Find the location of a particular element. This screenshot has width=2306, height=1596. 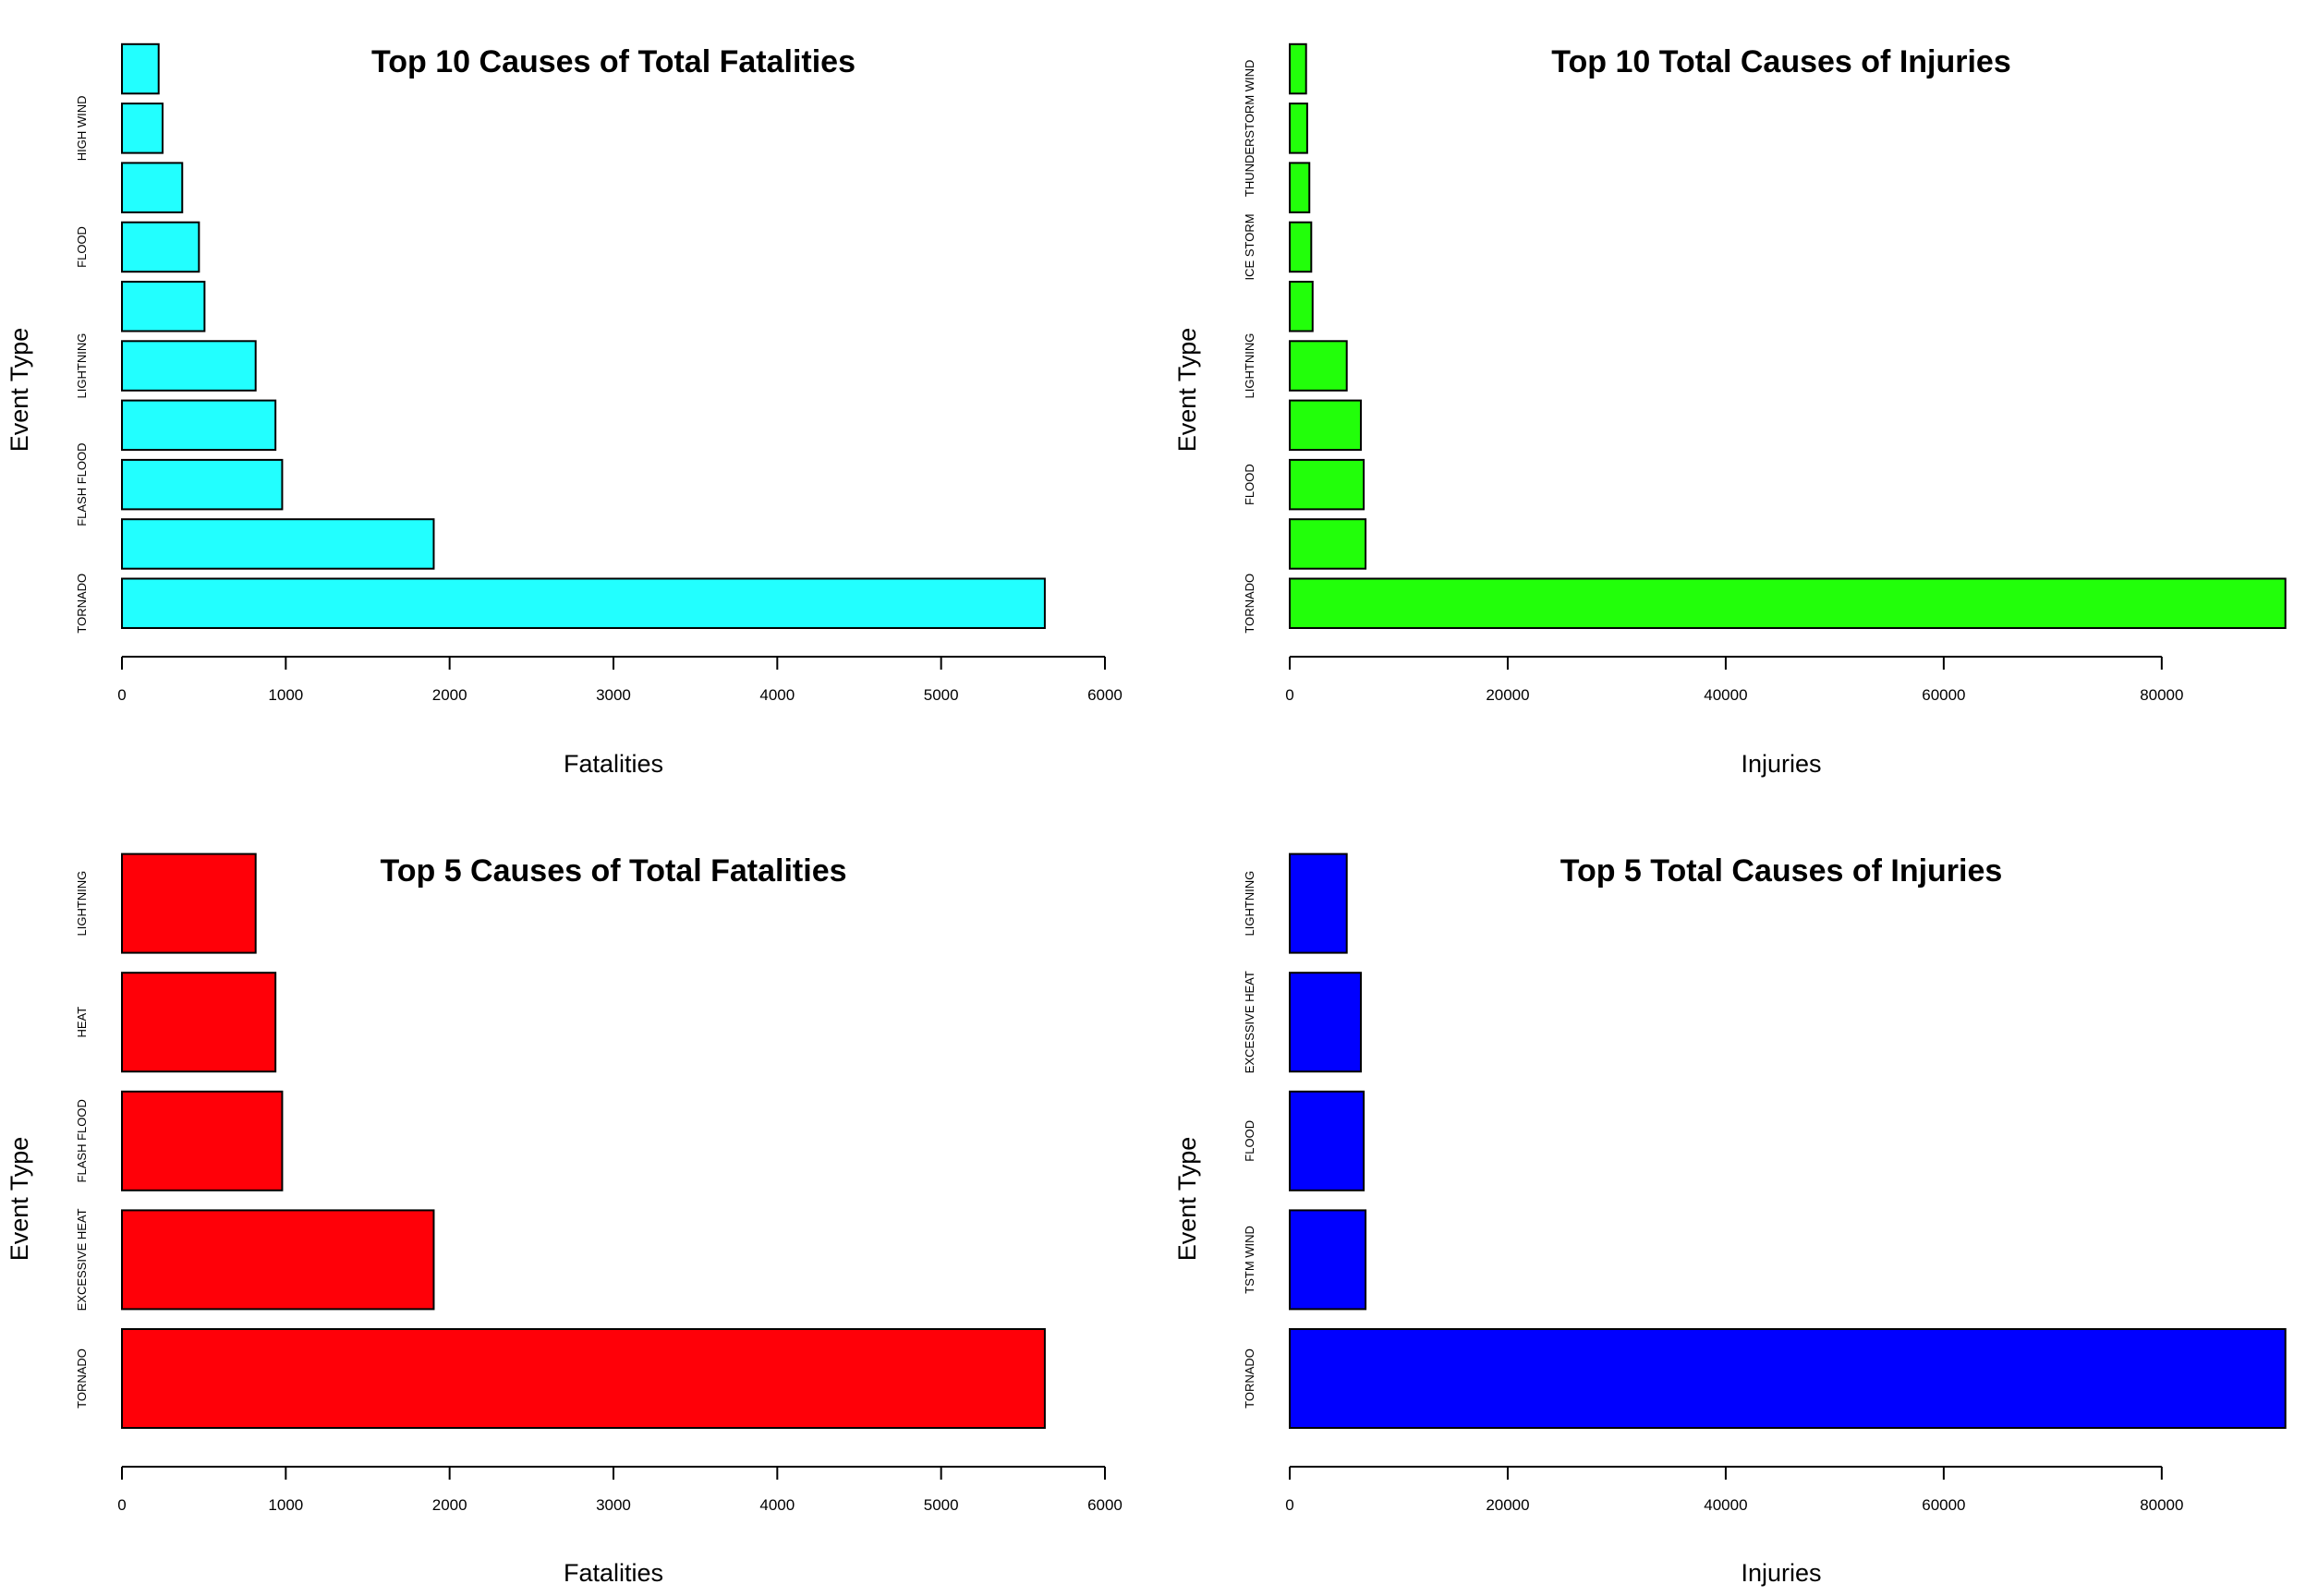

category-label: HIGH WIND is located at coordinates (82, 128).